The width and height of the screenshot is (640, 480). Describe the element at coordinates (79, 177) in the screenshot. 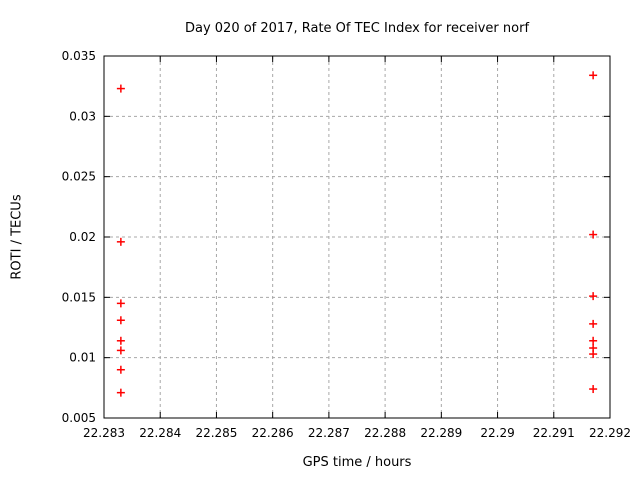

I see `y-tick-label: 0.025` at that location.